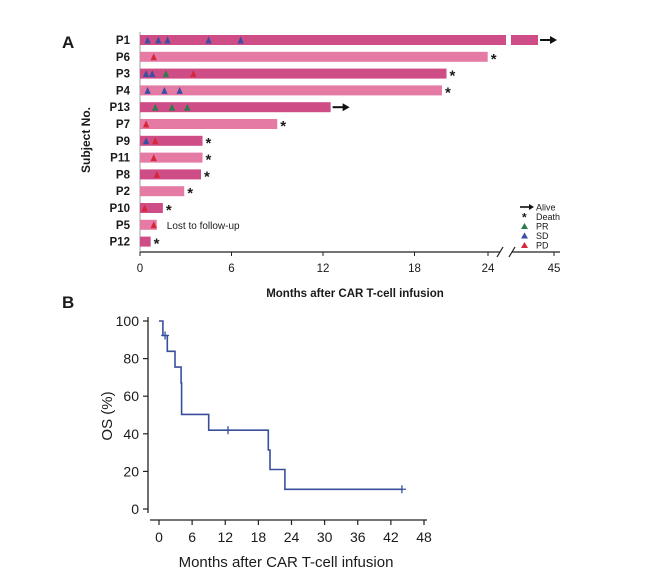 The image size is (652, 575). I want to click on subject-label: P9, so click(123, 142).